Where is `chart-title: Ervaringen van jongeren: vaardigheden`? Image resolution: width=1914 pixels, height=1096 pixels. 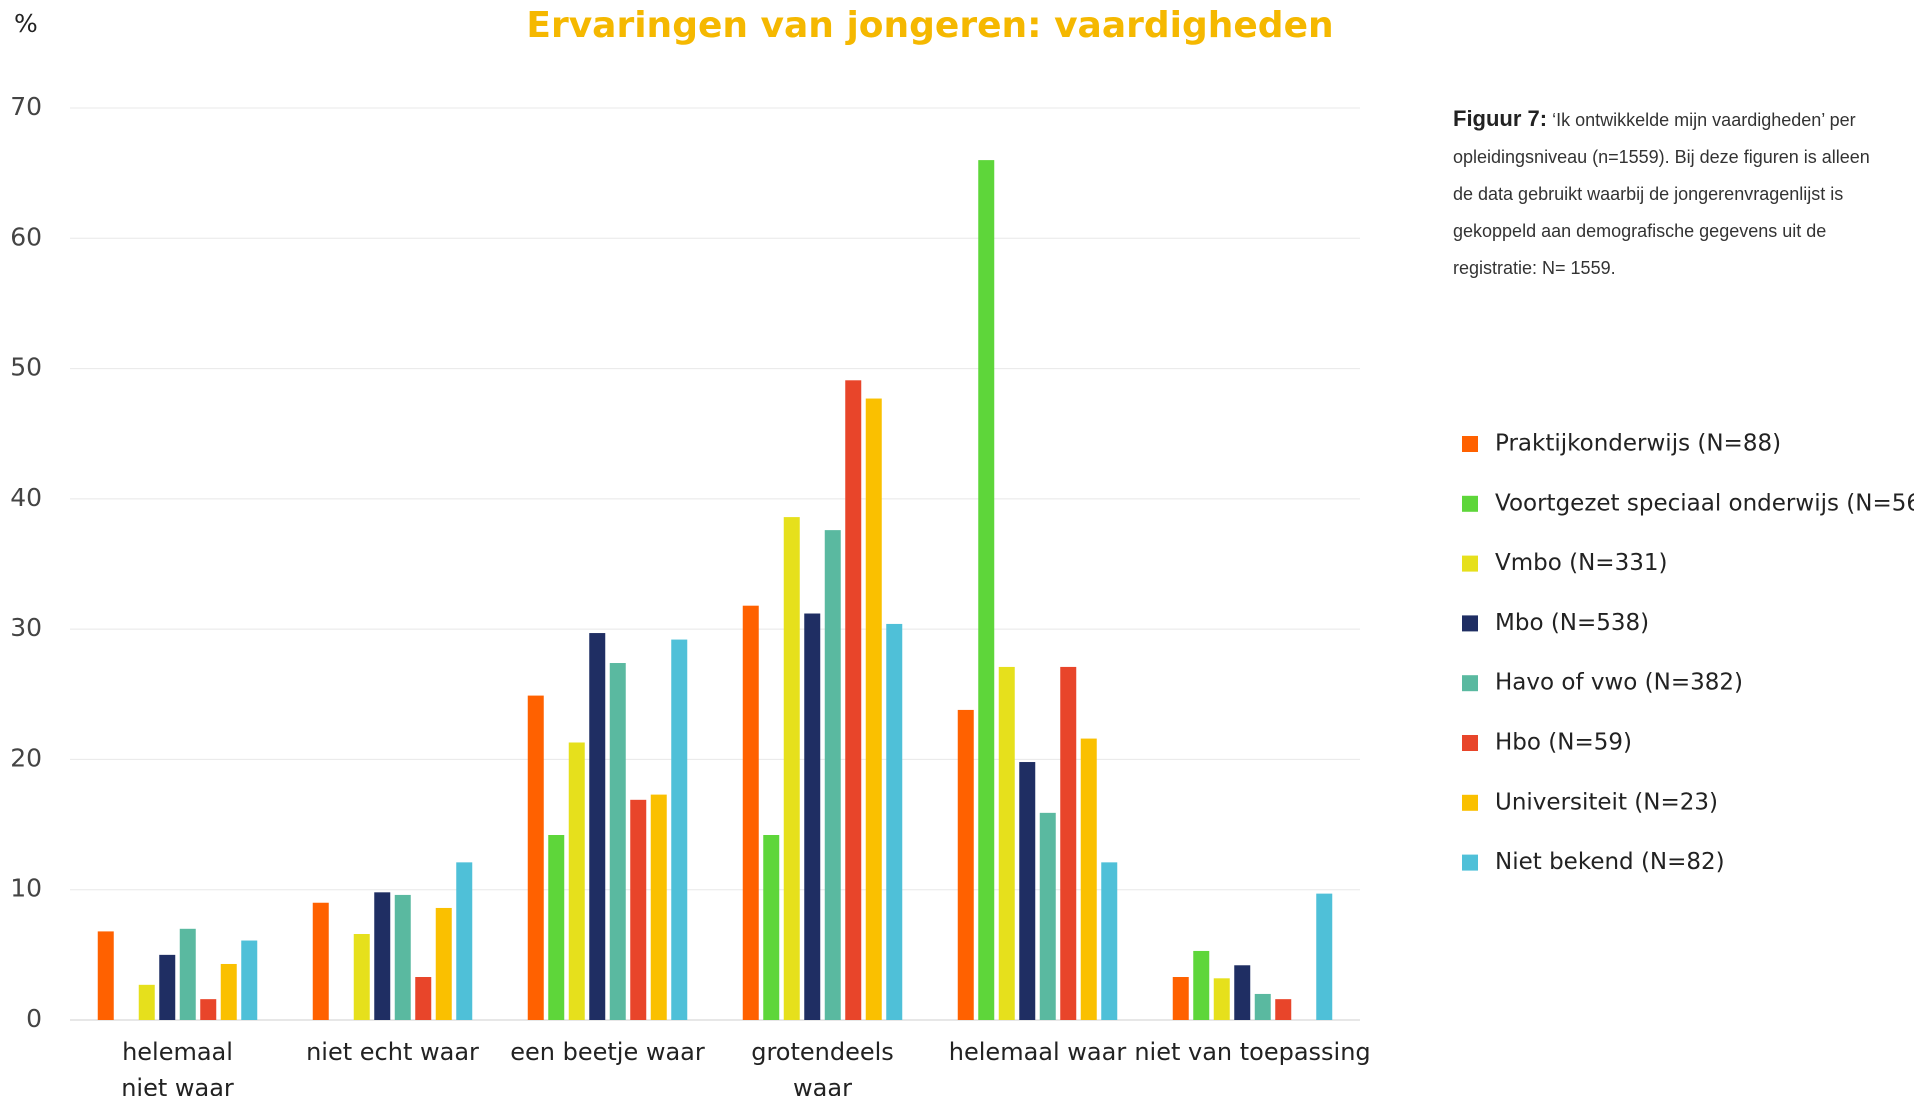 chart-title: Ervaringen van jongeren: vaardigheden is located at coordinates (929, 25).